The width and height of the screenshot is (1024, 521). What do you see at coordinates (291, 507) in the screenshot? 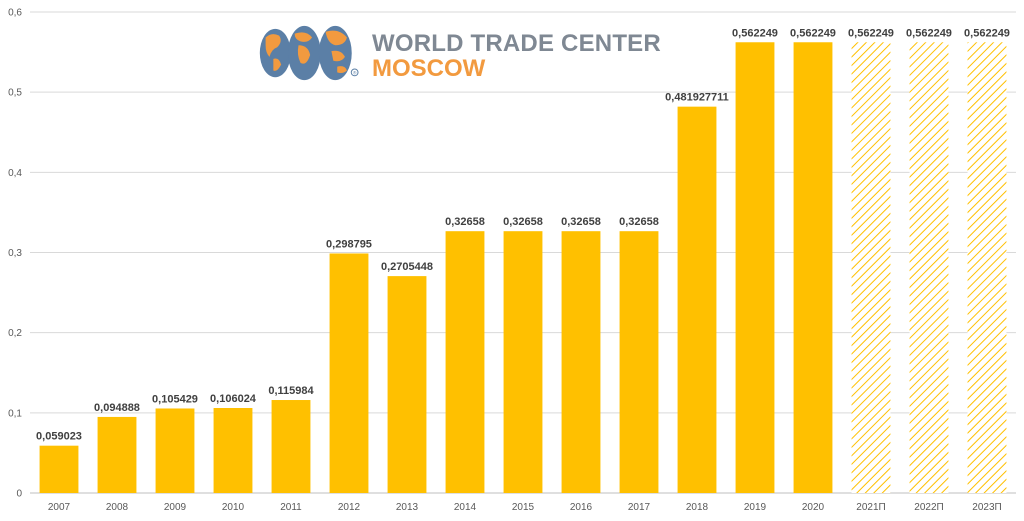
I see `x-tick-label: 2011` at bounding box center [291, 507].